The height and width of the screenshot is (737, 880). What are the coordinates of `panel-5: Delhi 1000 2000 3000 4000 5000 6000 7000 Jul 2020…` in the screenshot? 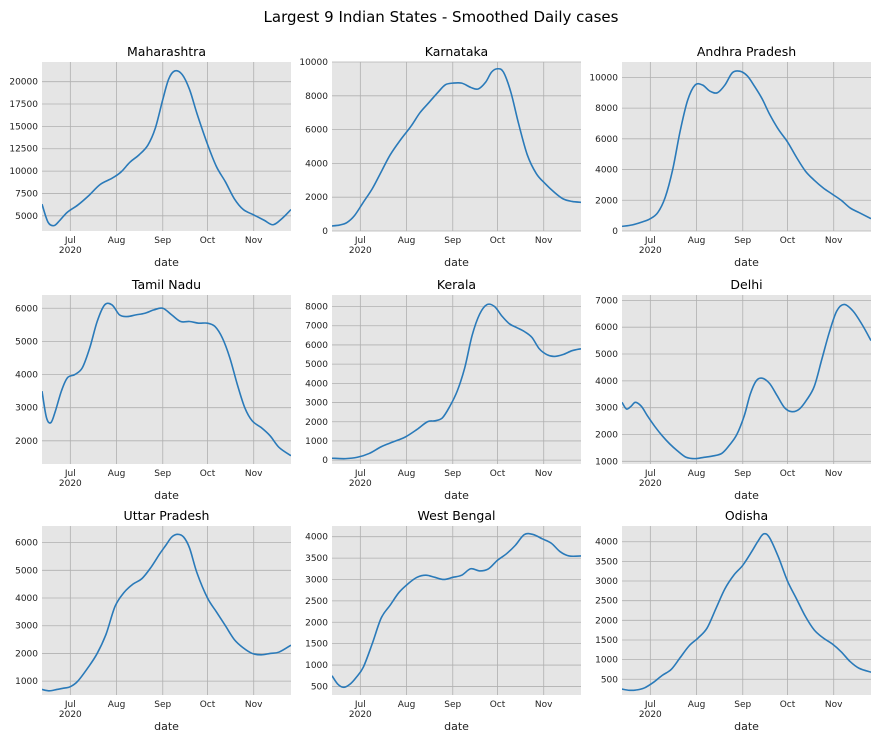 It's located at (733, 389).